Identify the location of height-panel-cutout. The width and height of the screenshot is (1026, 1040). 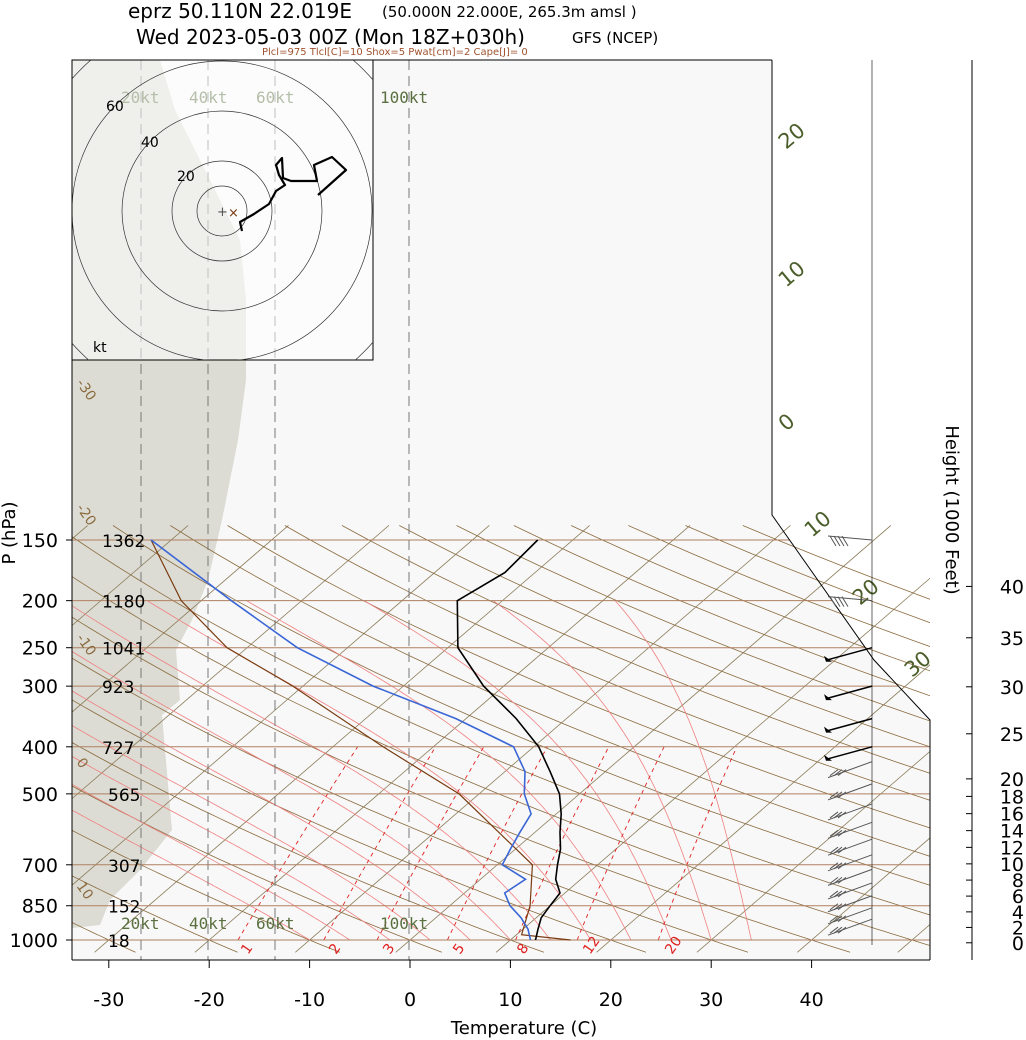
(851, 390).